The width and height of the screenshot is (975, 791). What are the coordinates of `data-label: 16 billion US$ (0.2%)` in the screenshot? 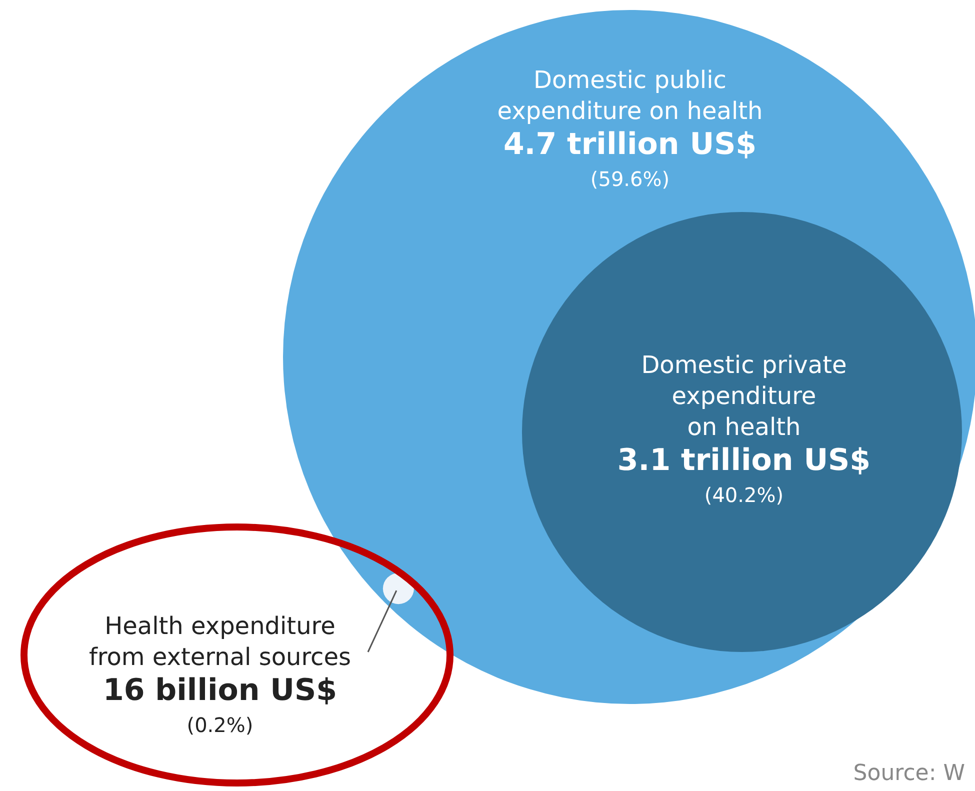 It's located at (220, 705).